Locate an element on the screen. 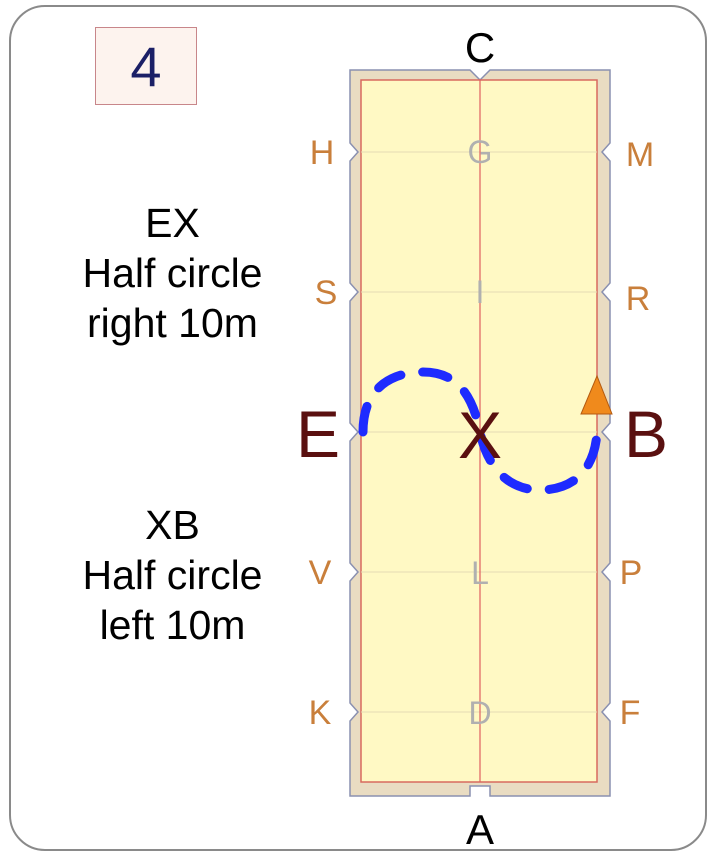 The width and height of the screenshot is (722, 865). test-number-badge: 4 is located at coordinates (146, 66).